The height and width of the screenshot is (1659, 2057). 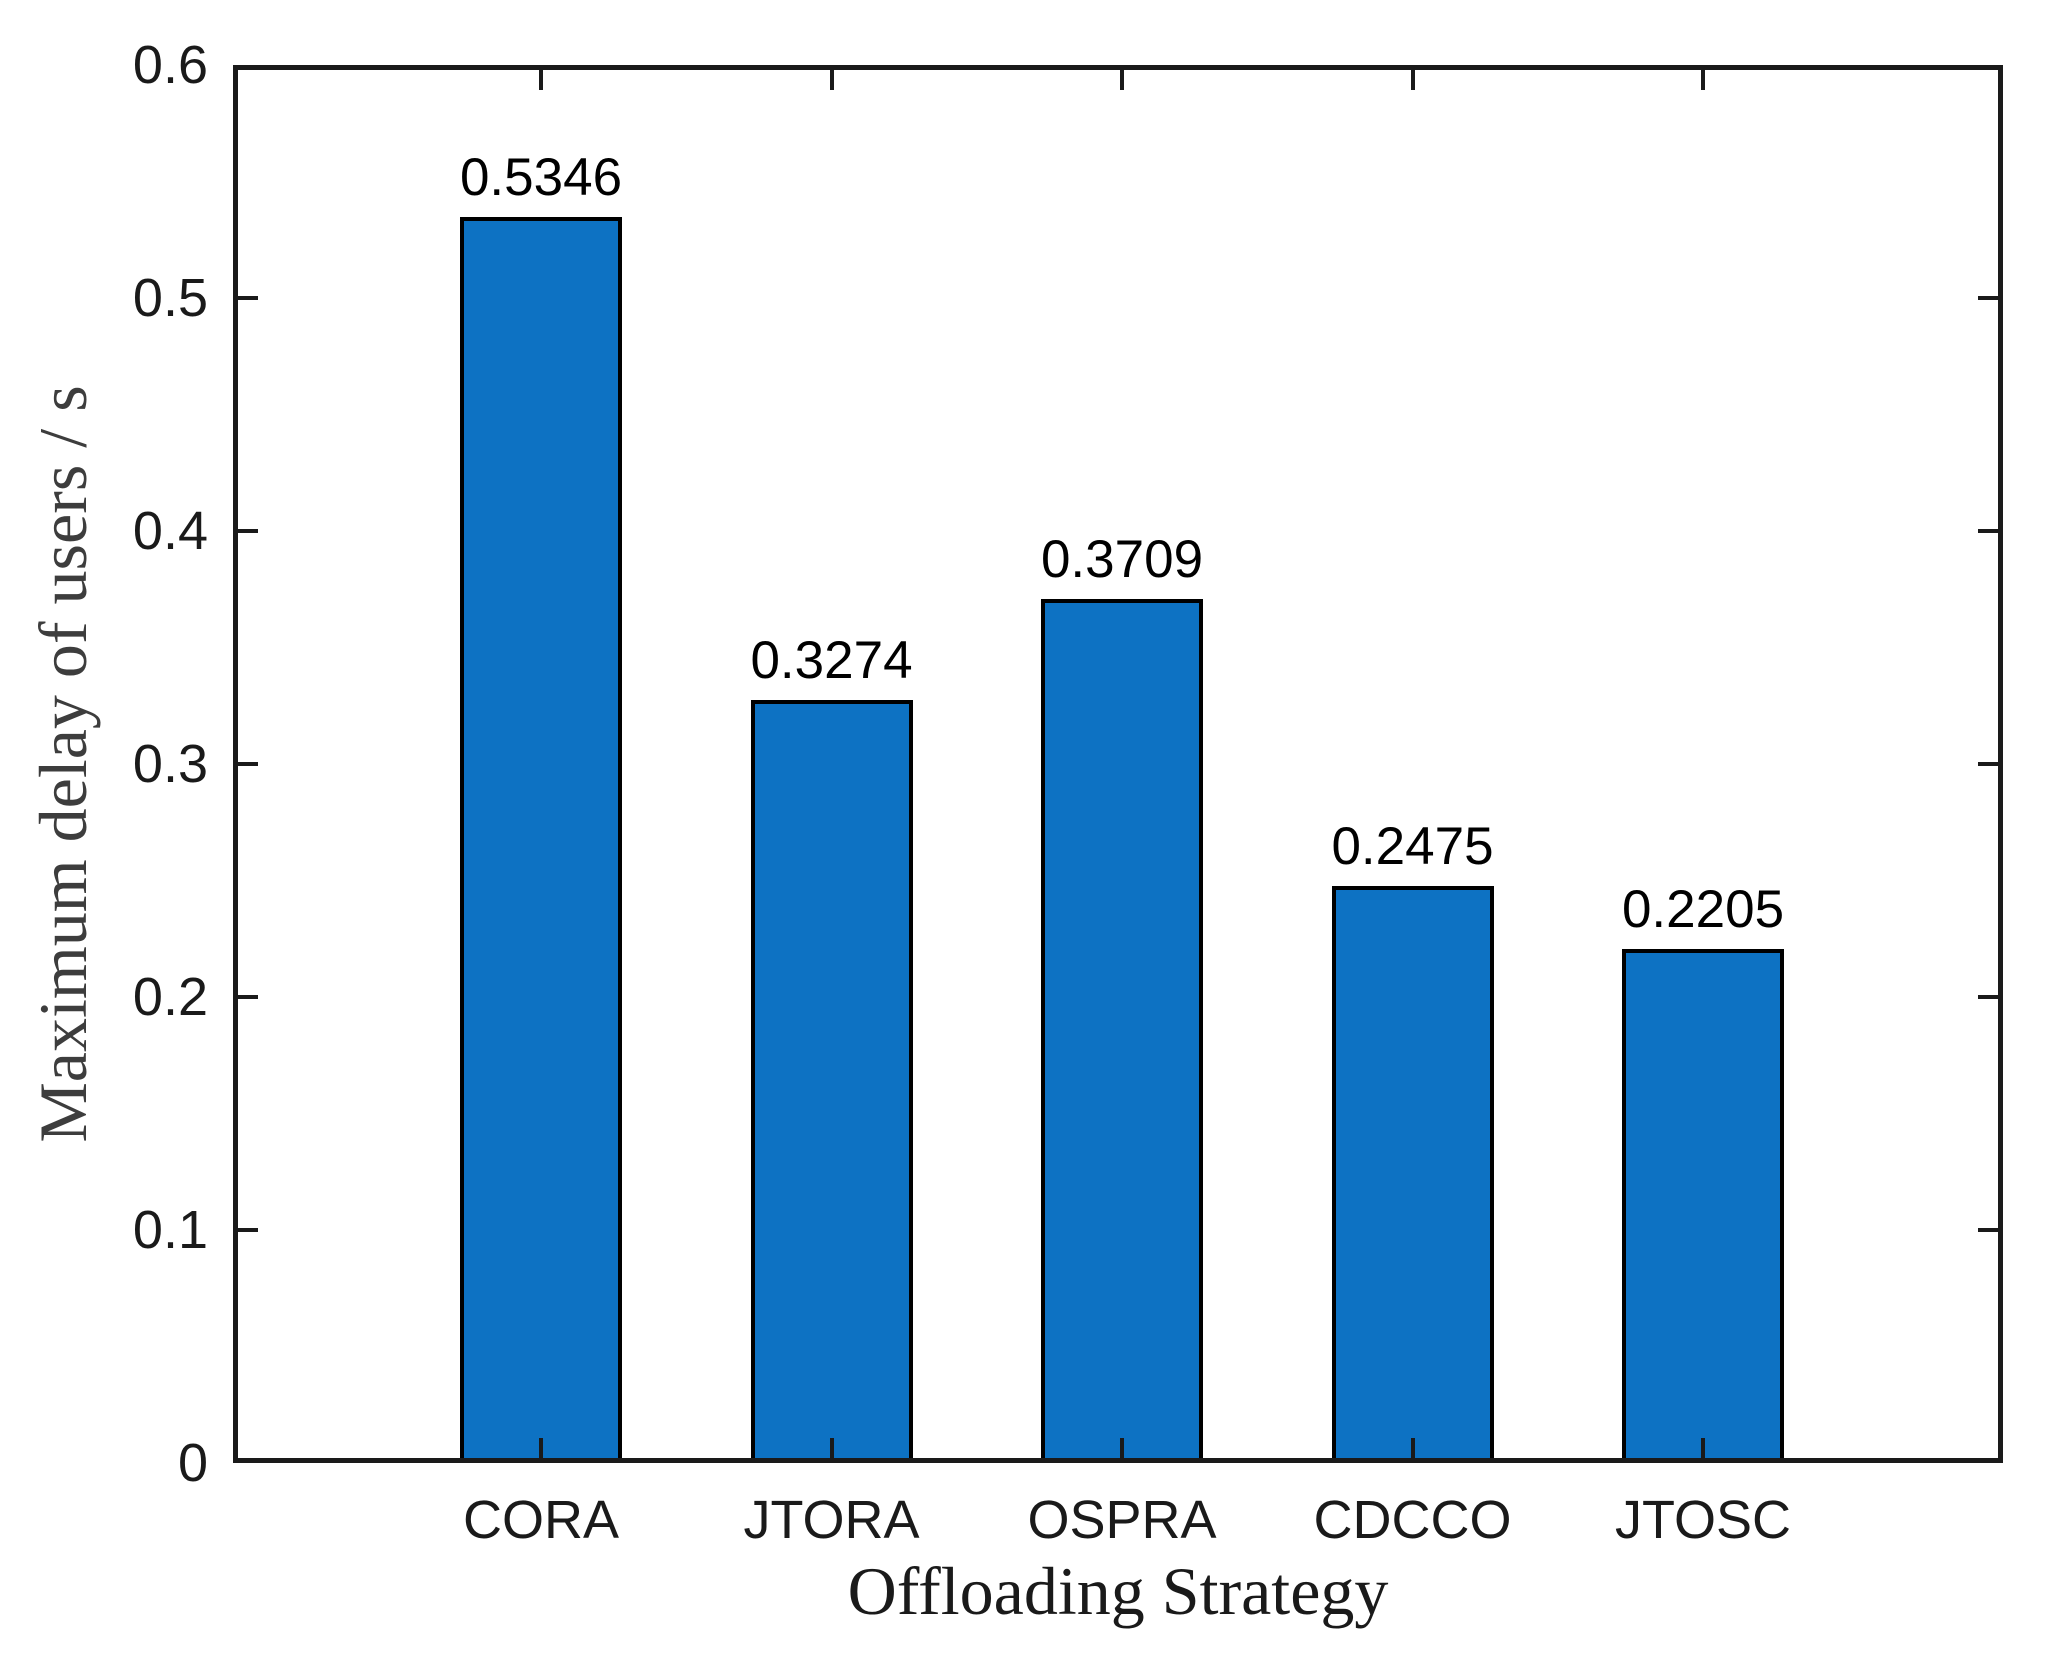 What do you see at coordinates (170, 298) in the screenshot?
I see `y-tick-label: 0.5` at bounding box center [170, 298].